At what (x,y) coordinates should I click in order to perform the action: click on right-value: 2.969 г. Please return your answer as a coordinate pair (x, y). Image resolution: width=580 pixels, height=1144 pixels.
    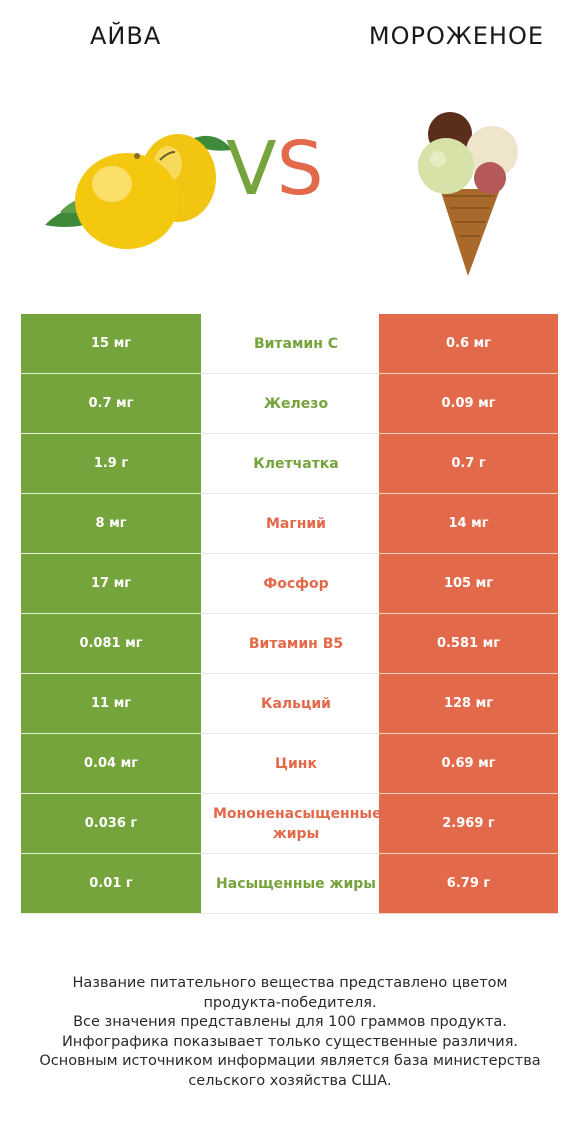
    Looking at the image, I should click on (468, 824).